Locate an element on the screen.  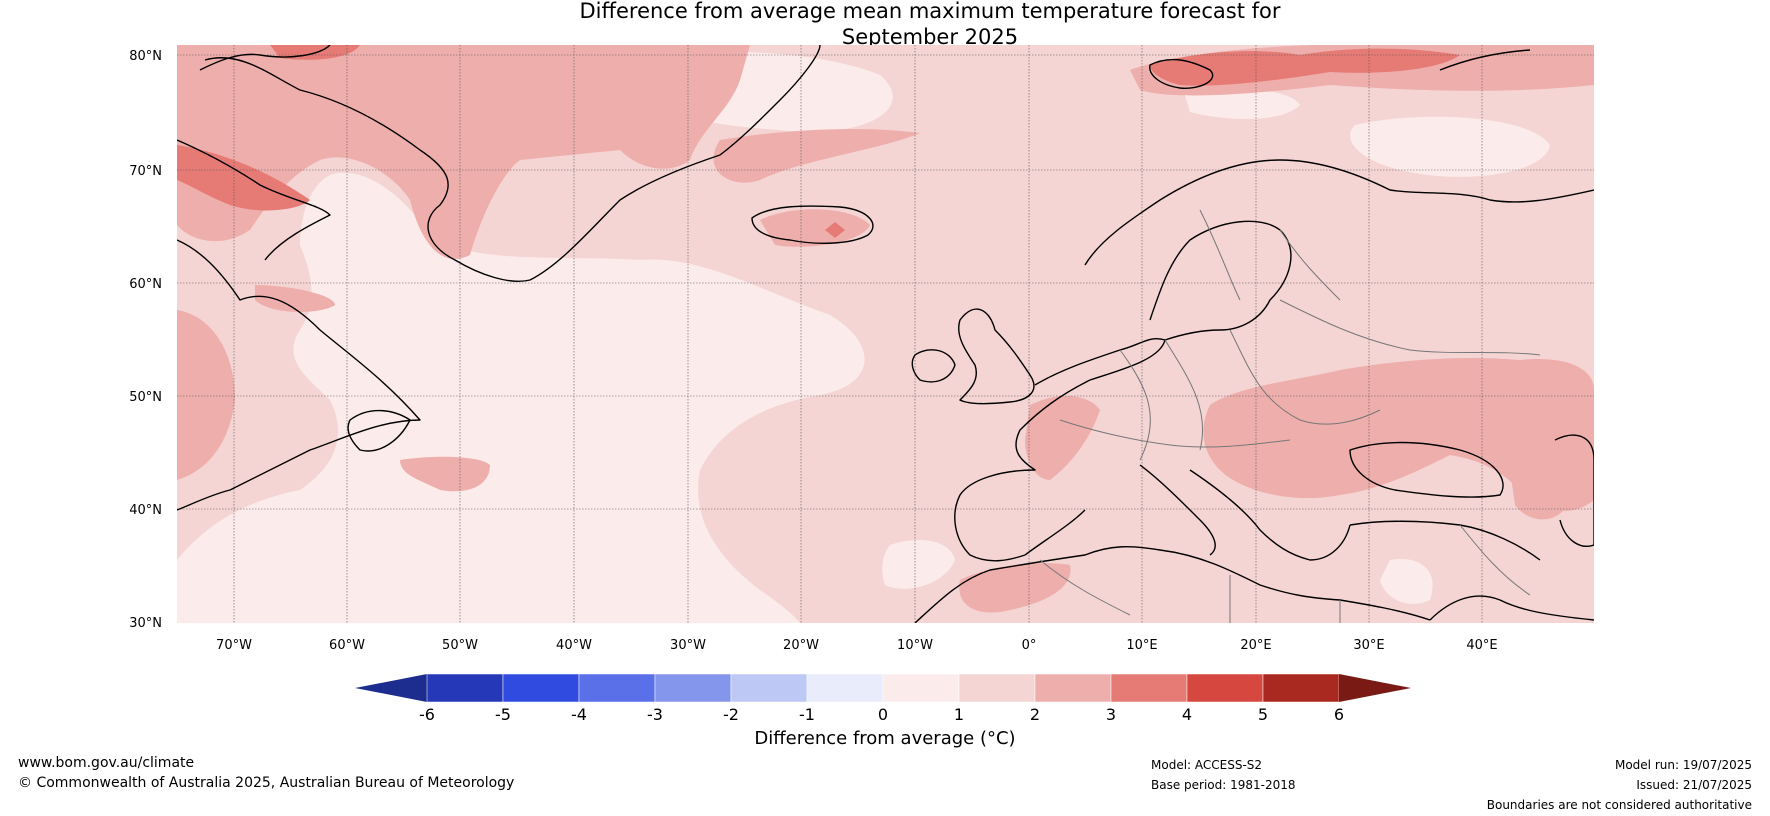
model-text: Model: ACCESS-S2 is located at coordinates (1207, 765).